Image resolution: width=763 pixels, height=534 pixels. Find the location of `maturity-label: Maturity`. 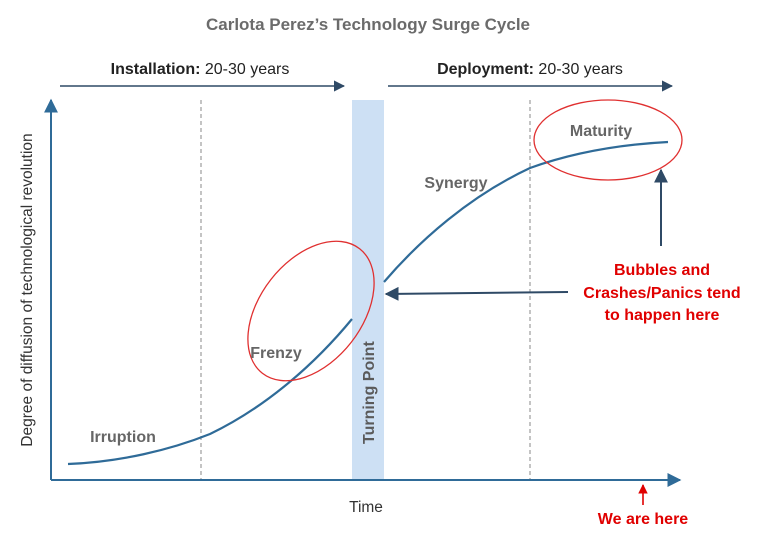

maturity-label: Maturity is located at coordinates (601, 131).